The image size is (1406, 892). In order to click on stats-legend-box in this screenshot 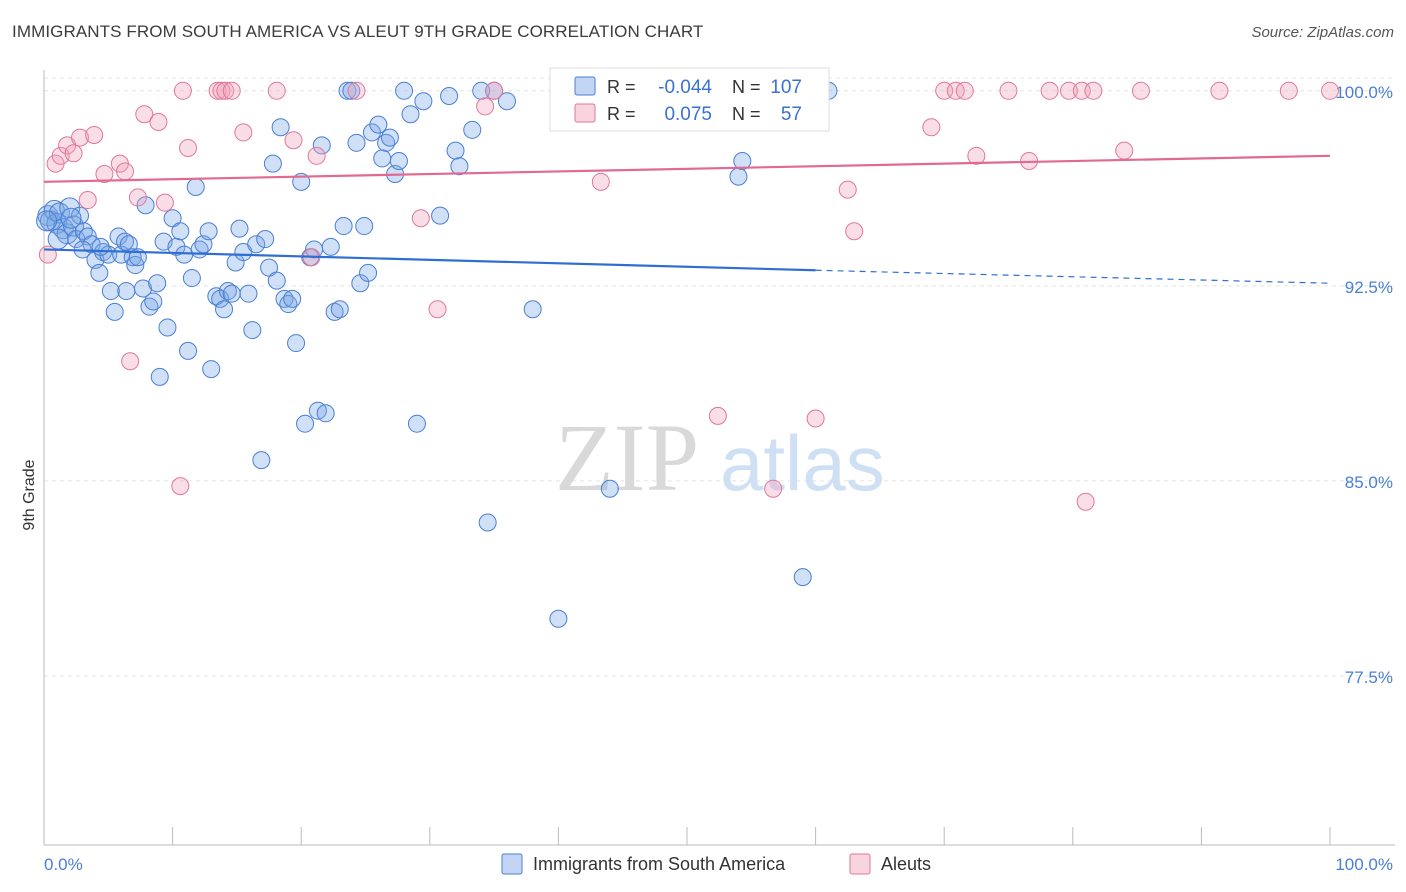, I will do `click(689, 99)`.